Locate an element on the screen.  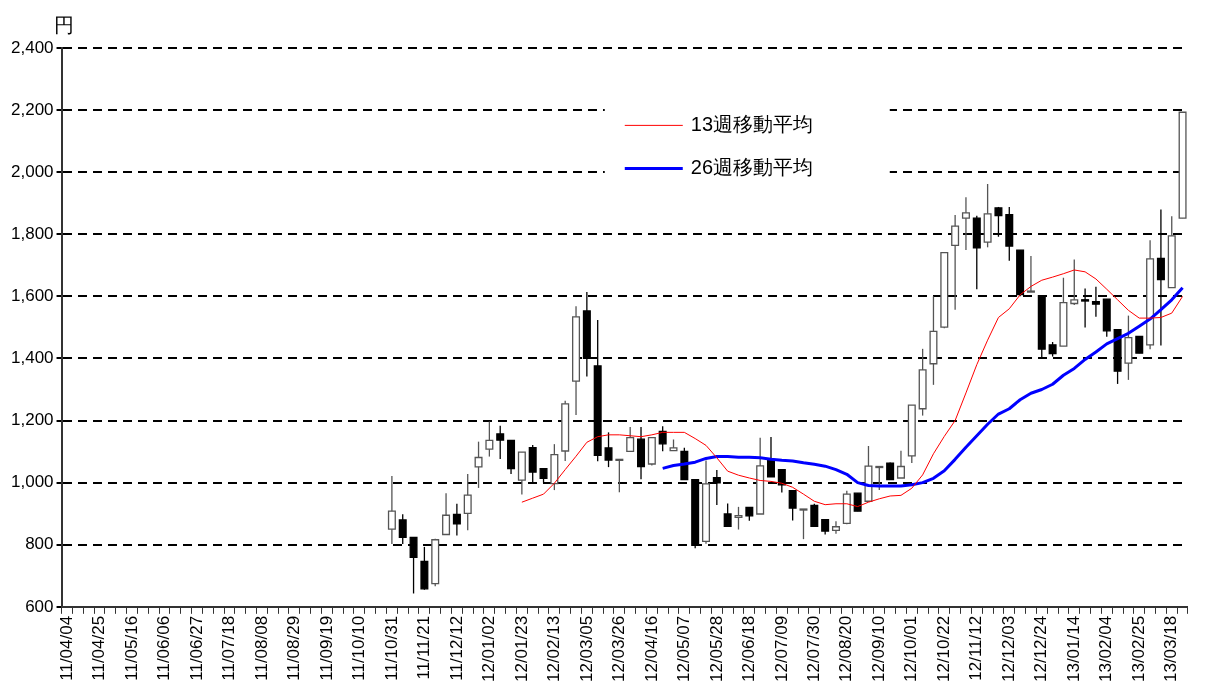
x-tick-label: 13/03/18 is located at coordinates (1171, 649).